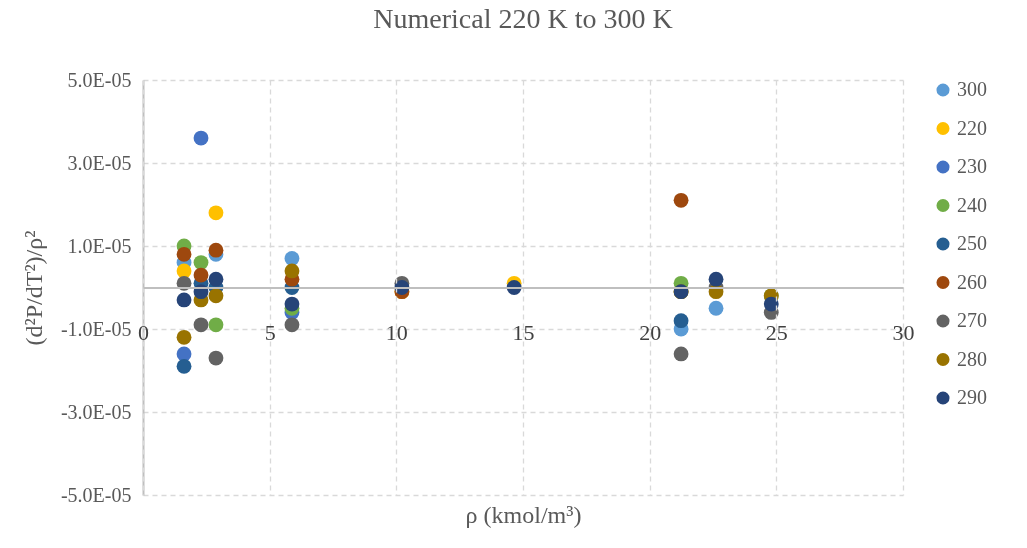 The height and width of the screenshot is (548, 1027). Describe the element at coordinates (972, 243) in the screenshot. I see `legend-label: 250` at that location.